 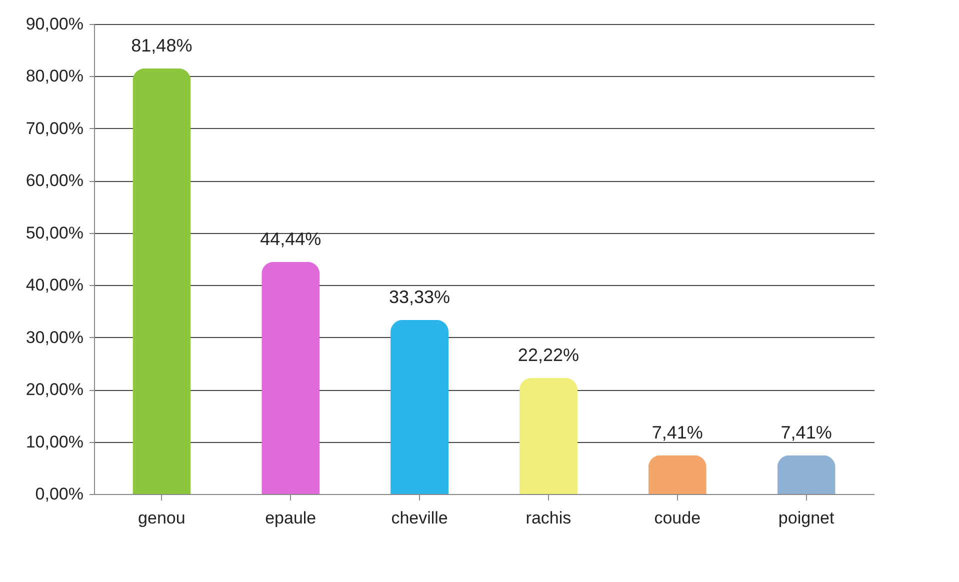 I want to click on y-tick-label: 10,00%, so click(x=55, y=442).